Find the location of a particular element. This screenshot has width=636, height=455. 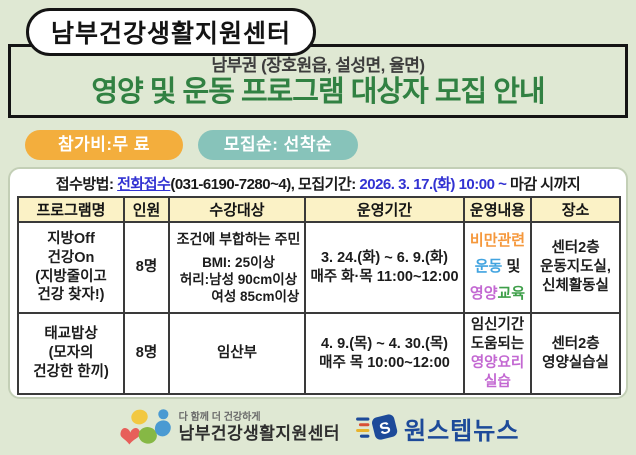

center-name-pill: 남부건강생활지원센터 is located at coordinates (171, 32).